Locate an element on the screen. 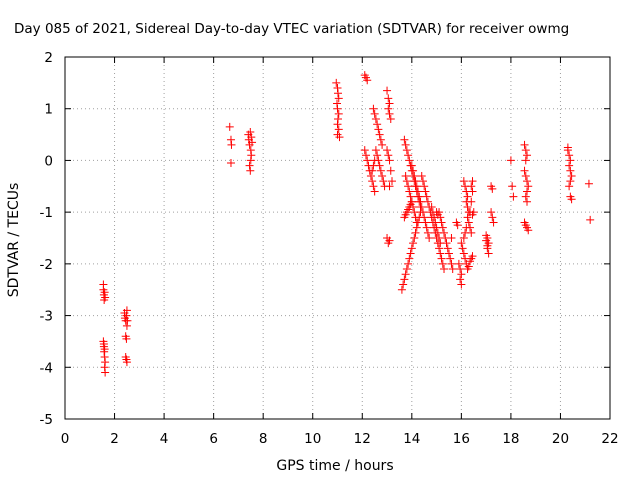 The height and width of the screenshot is (480, 640). x-tick-label: 0 is located at coordinates (65, 439).